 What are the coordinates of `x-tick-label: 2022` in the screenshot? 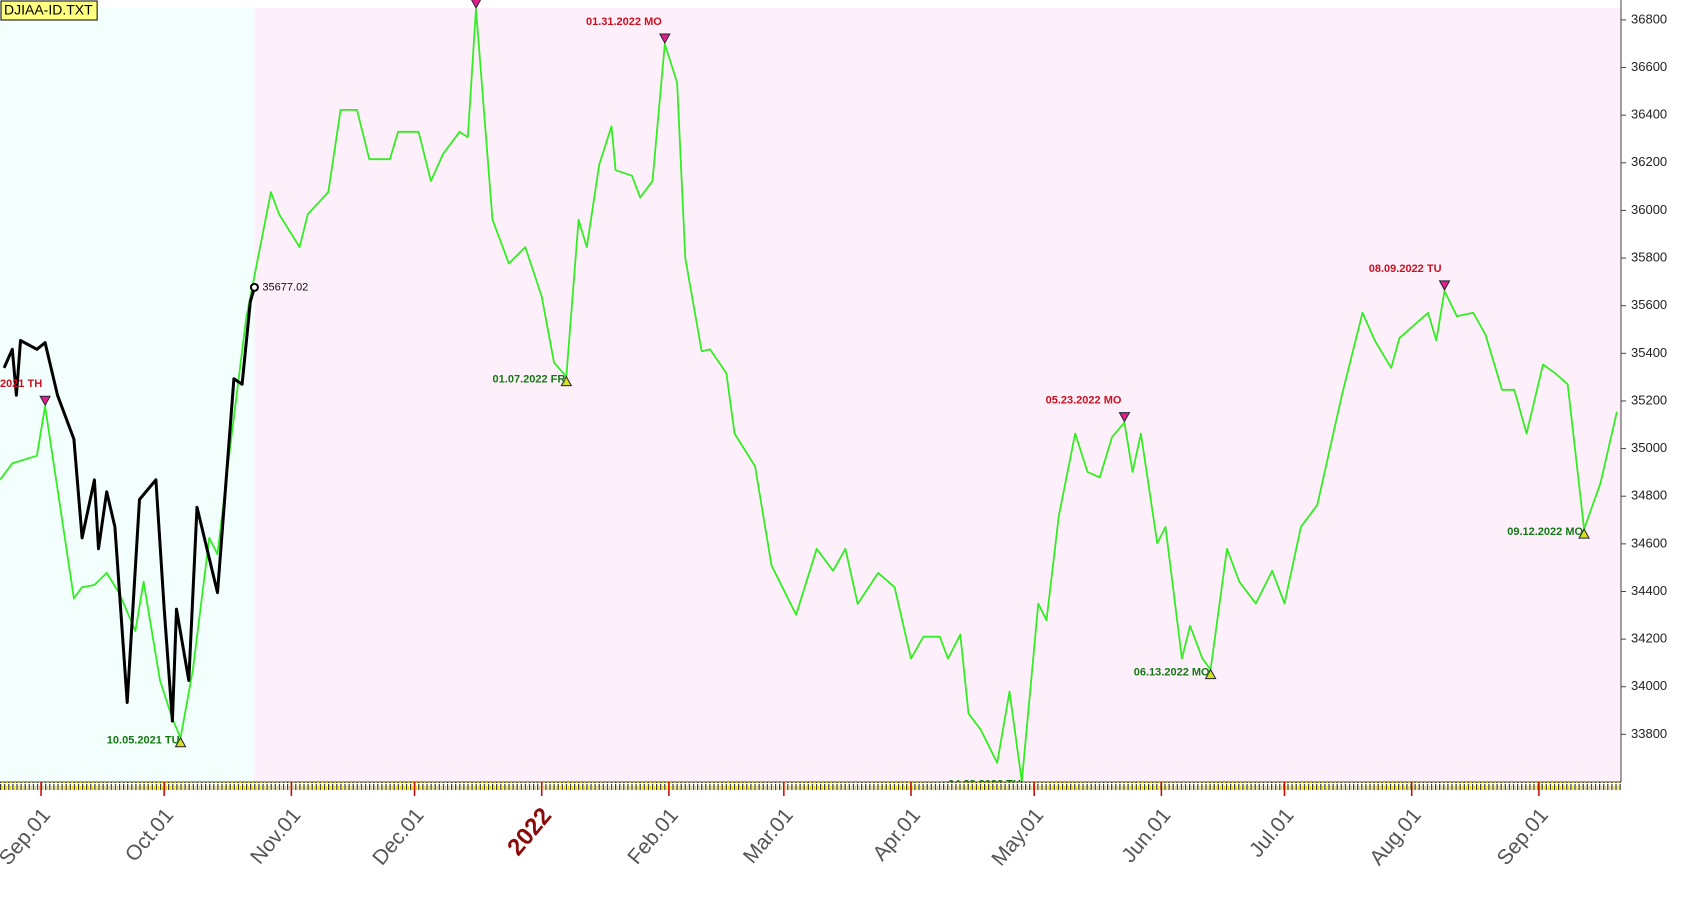 It's located at (529, 832).